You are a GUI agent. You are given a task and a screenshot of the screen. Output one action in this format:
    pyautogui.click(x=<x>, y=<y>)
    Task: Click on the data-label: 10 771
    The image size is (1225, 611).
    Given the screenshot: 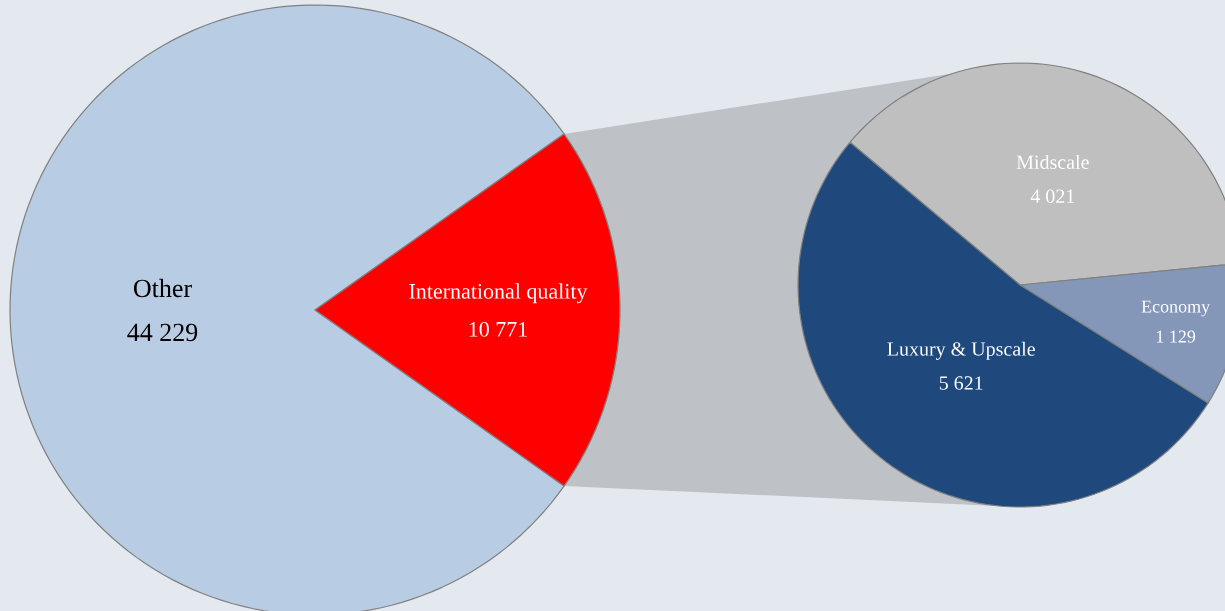 What is the action you would take?
    pyautogui.click(x=498, y=329)
    